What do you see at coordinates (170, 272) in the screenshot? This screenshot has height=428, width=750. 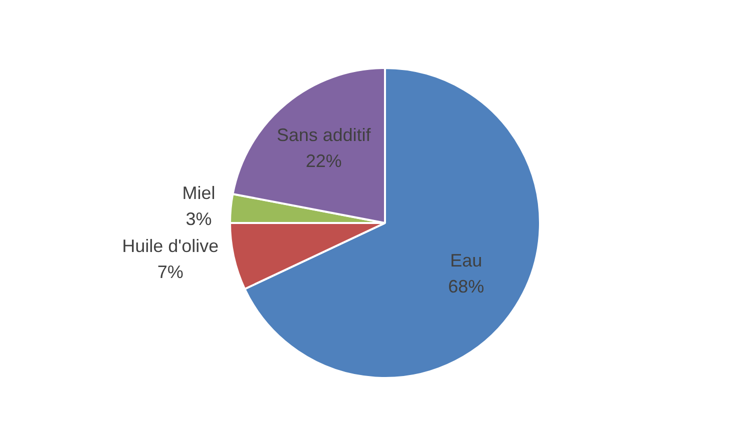 I see `data-label: 7%` at bounding box center [170, 272].